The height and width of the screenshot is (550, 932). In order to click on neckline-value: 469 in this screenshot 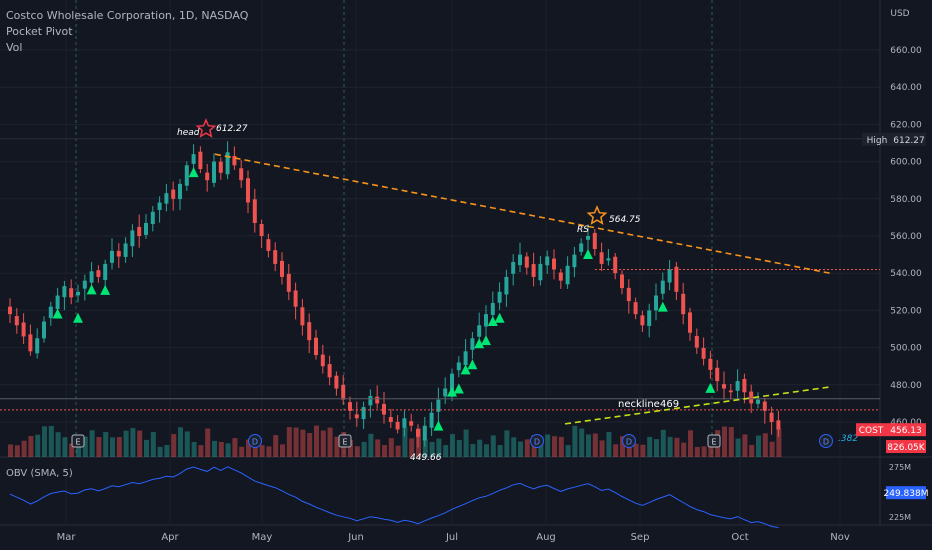, I will do `click(669, 404)`.